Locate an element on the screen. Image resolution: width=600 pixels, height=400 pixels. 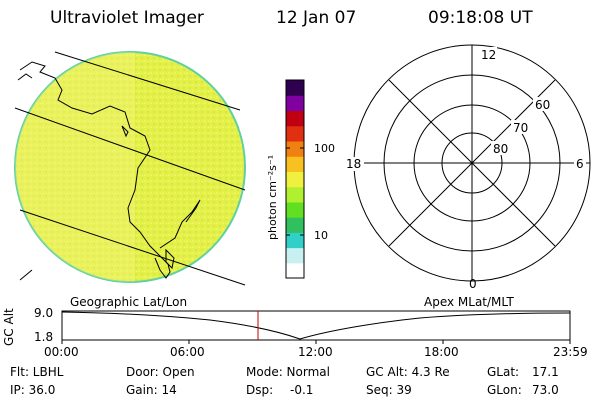
colorbar-label: photon cm⁻²s⁻¹ is located at coordinates (272, 197).